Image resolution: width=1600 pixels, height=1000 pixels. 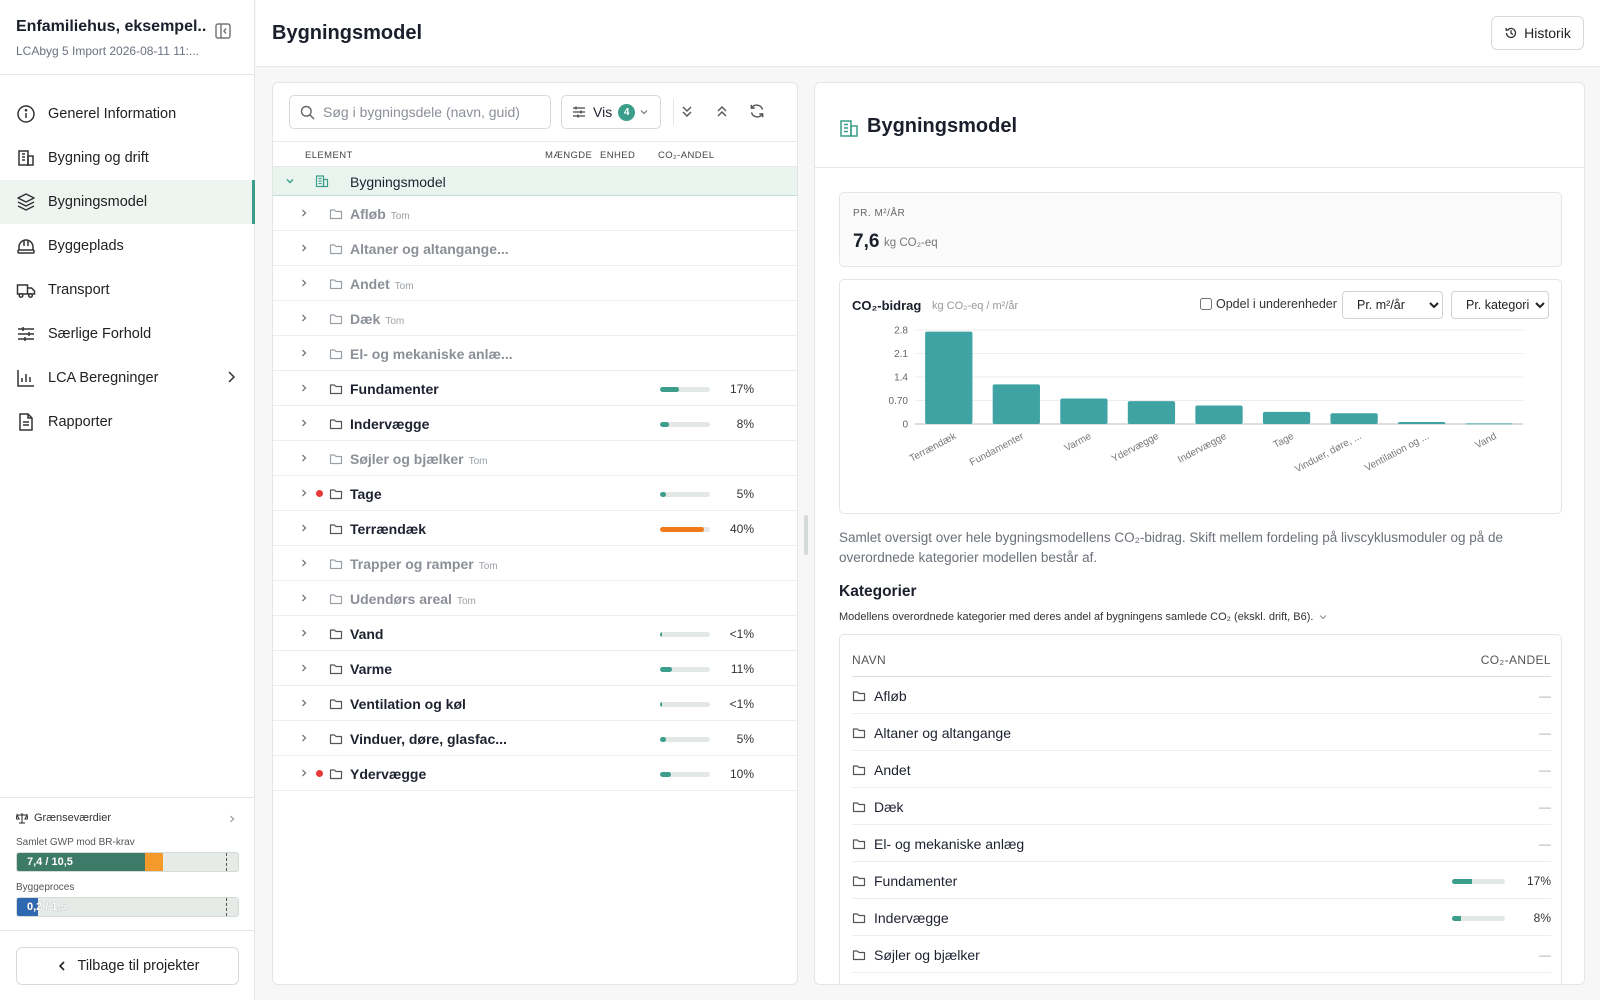 What do you see at coordinates (1392, 305) in the screenshot?
I see `period-select: Pr. m²/år` at bounding box center [1392, 305].